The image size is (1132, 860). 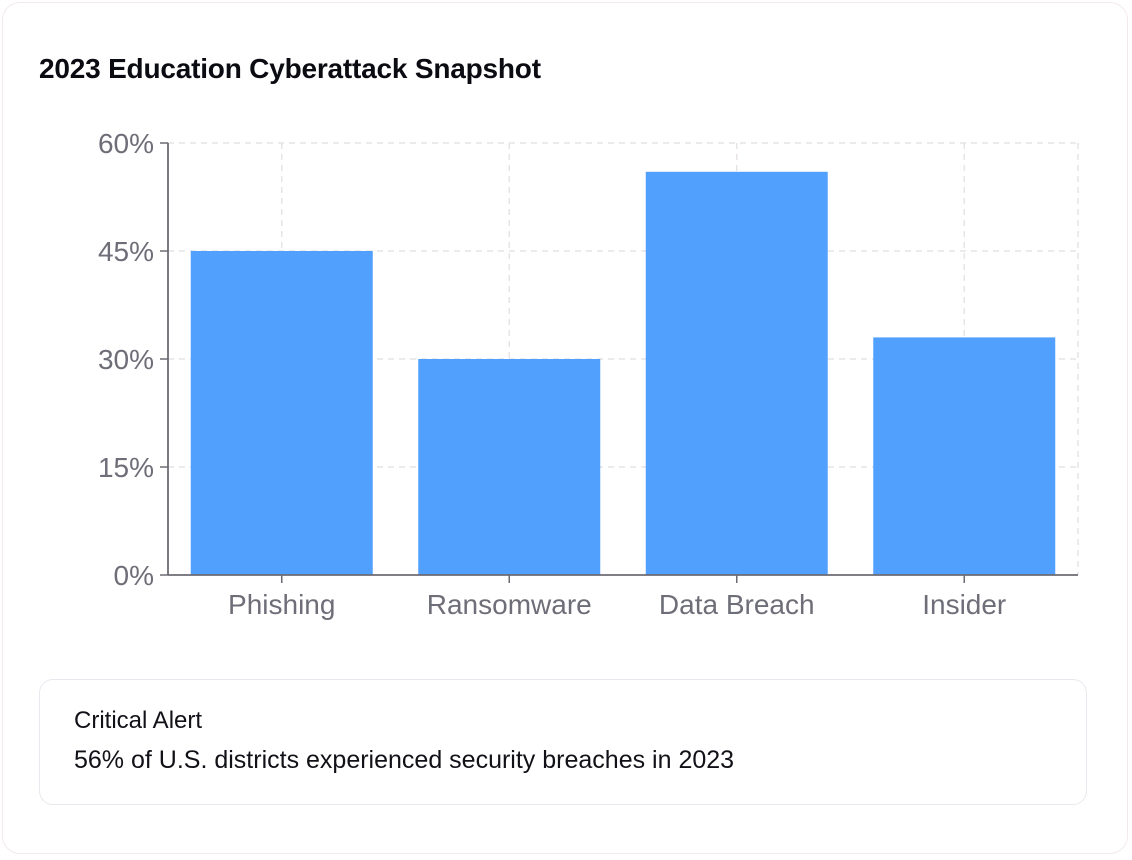 What do you see at coordinates (736, 373) in the screenshot?
I see `bar-data-breach` at bounding box center [736, 373].